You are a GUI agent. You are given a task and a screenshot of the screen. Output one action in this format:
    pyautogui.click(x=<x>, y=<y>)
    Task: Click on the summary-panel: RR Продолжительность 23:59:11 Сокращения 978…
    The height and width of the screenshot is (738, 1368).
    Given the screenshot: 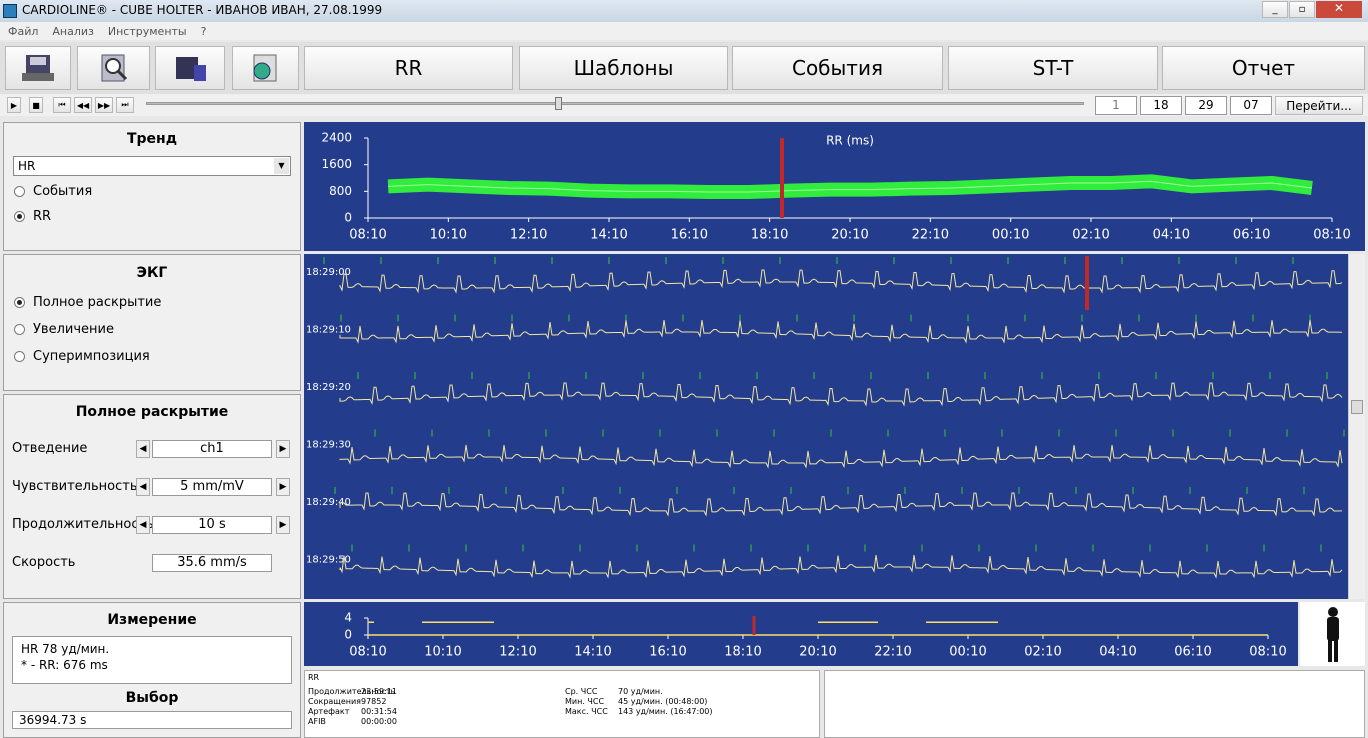 What is the action you would take?
    pyautogui.click(x=562, y=704)
    